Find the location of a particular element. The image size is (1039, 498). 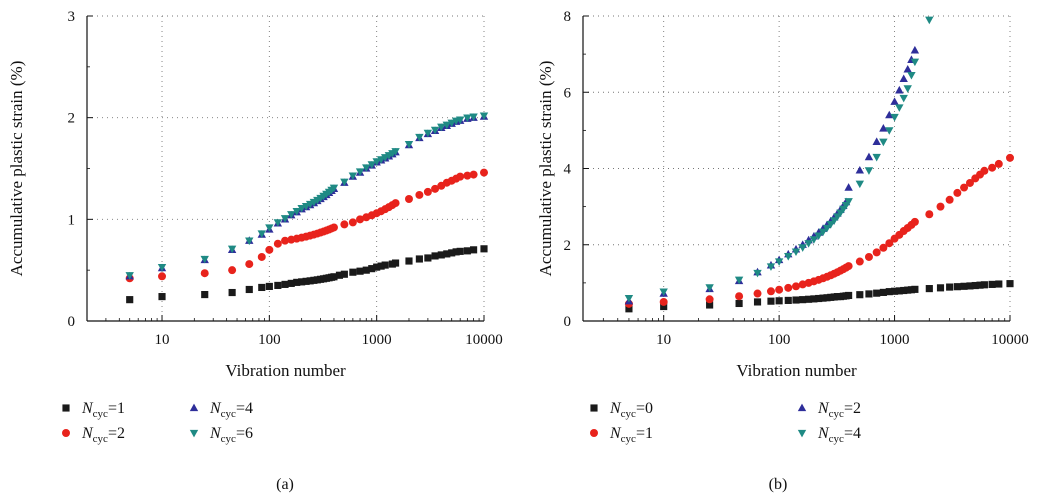

panel-label: (a) is located at coordinates (285, 484).